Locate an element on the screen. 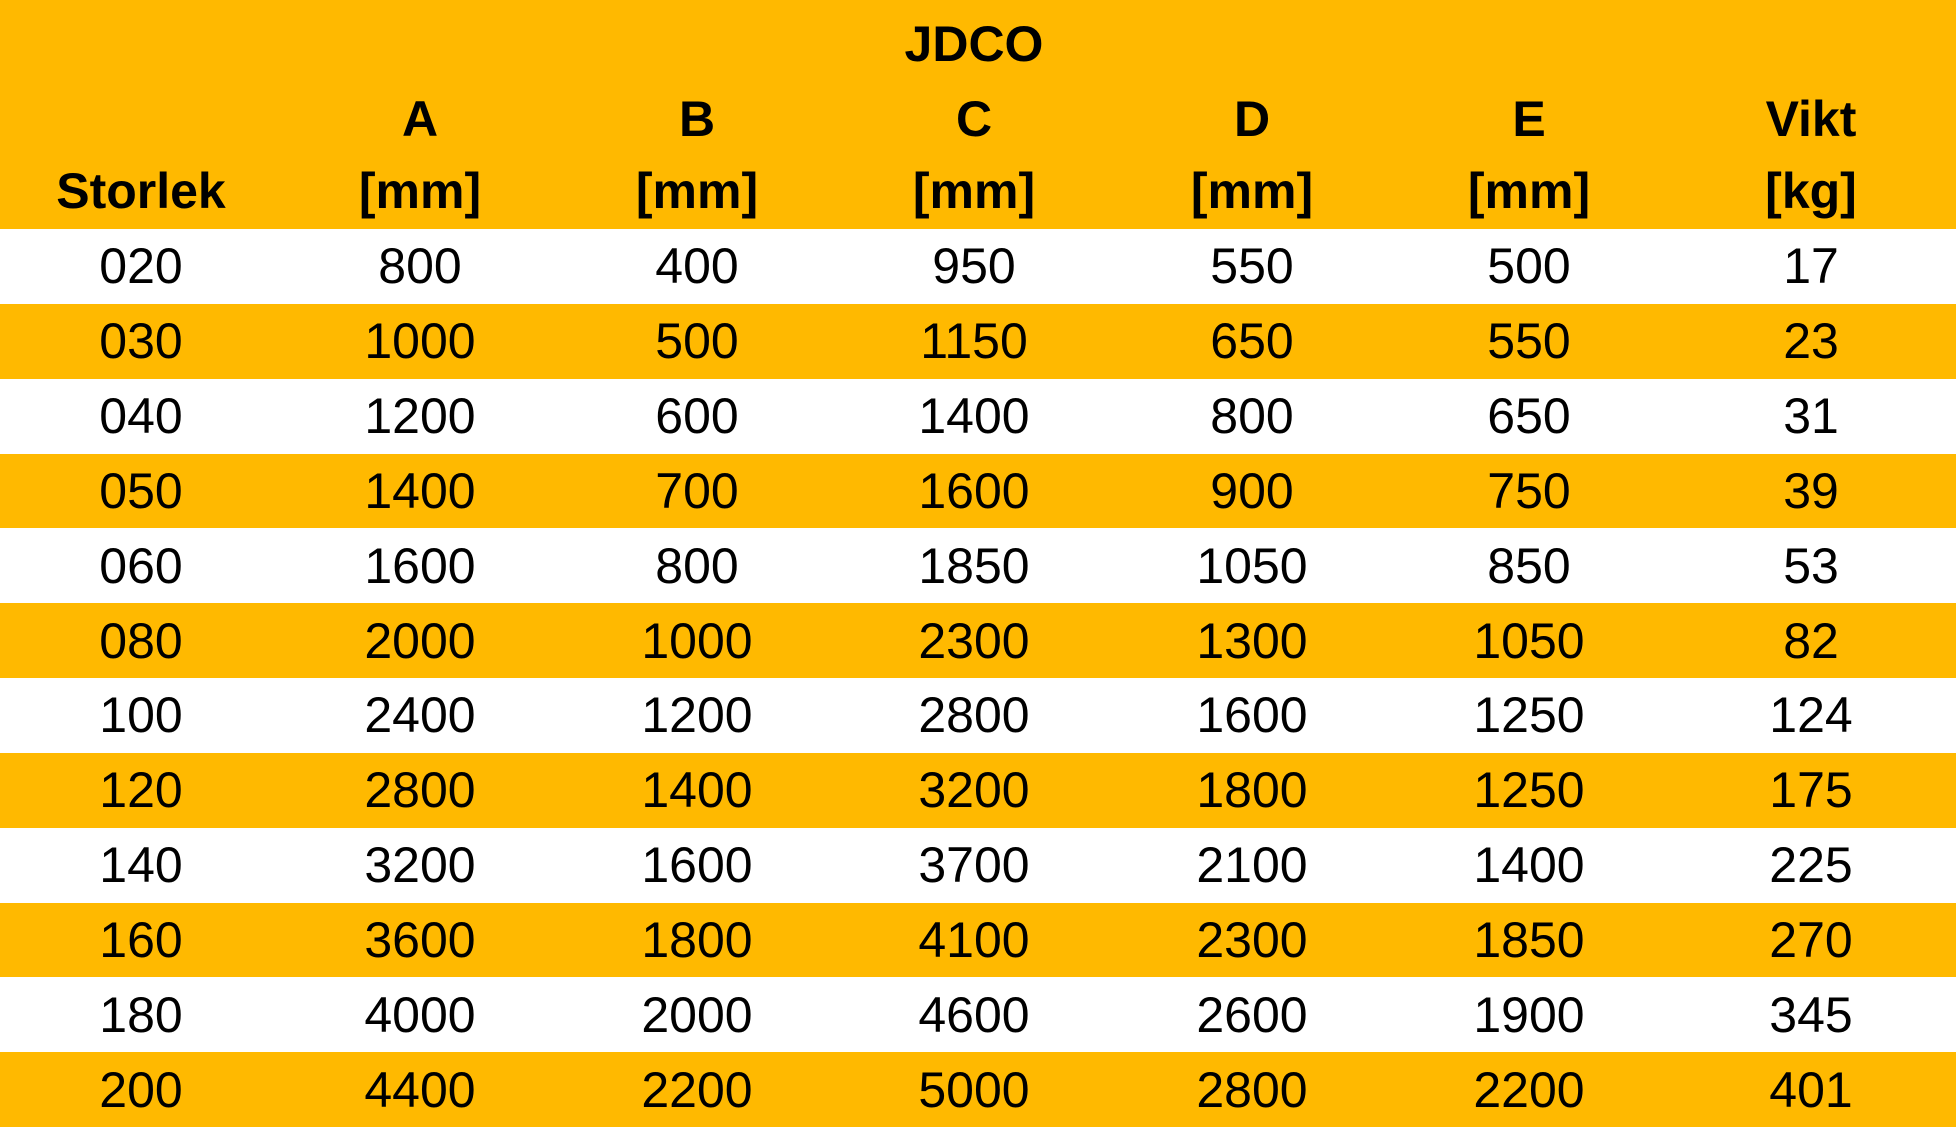  cell: 140 is located at coordinates (141, 865).